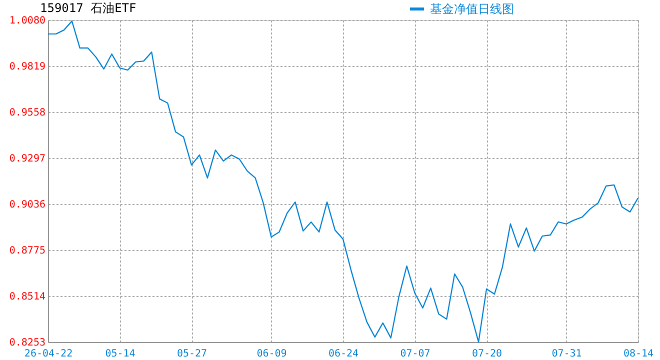  I want to click on x-tick-label: 06-09, so click(271, 354).